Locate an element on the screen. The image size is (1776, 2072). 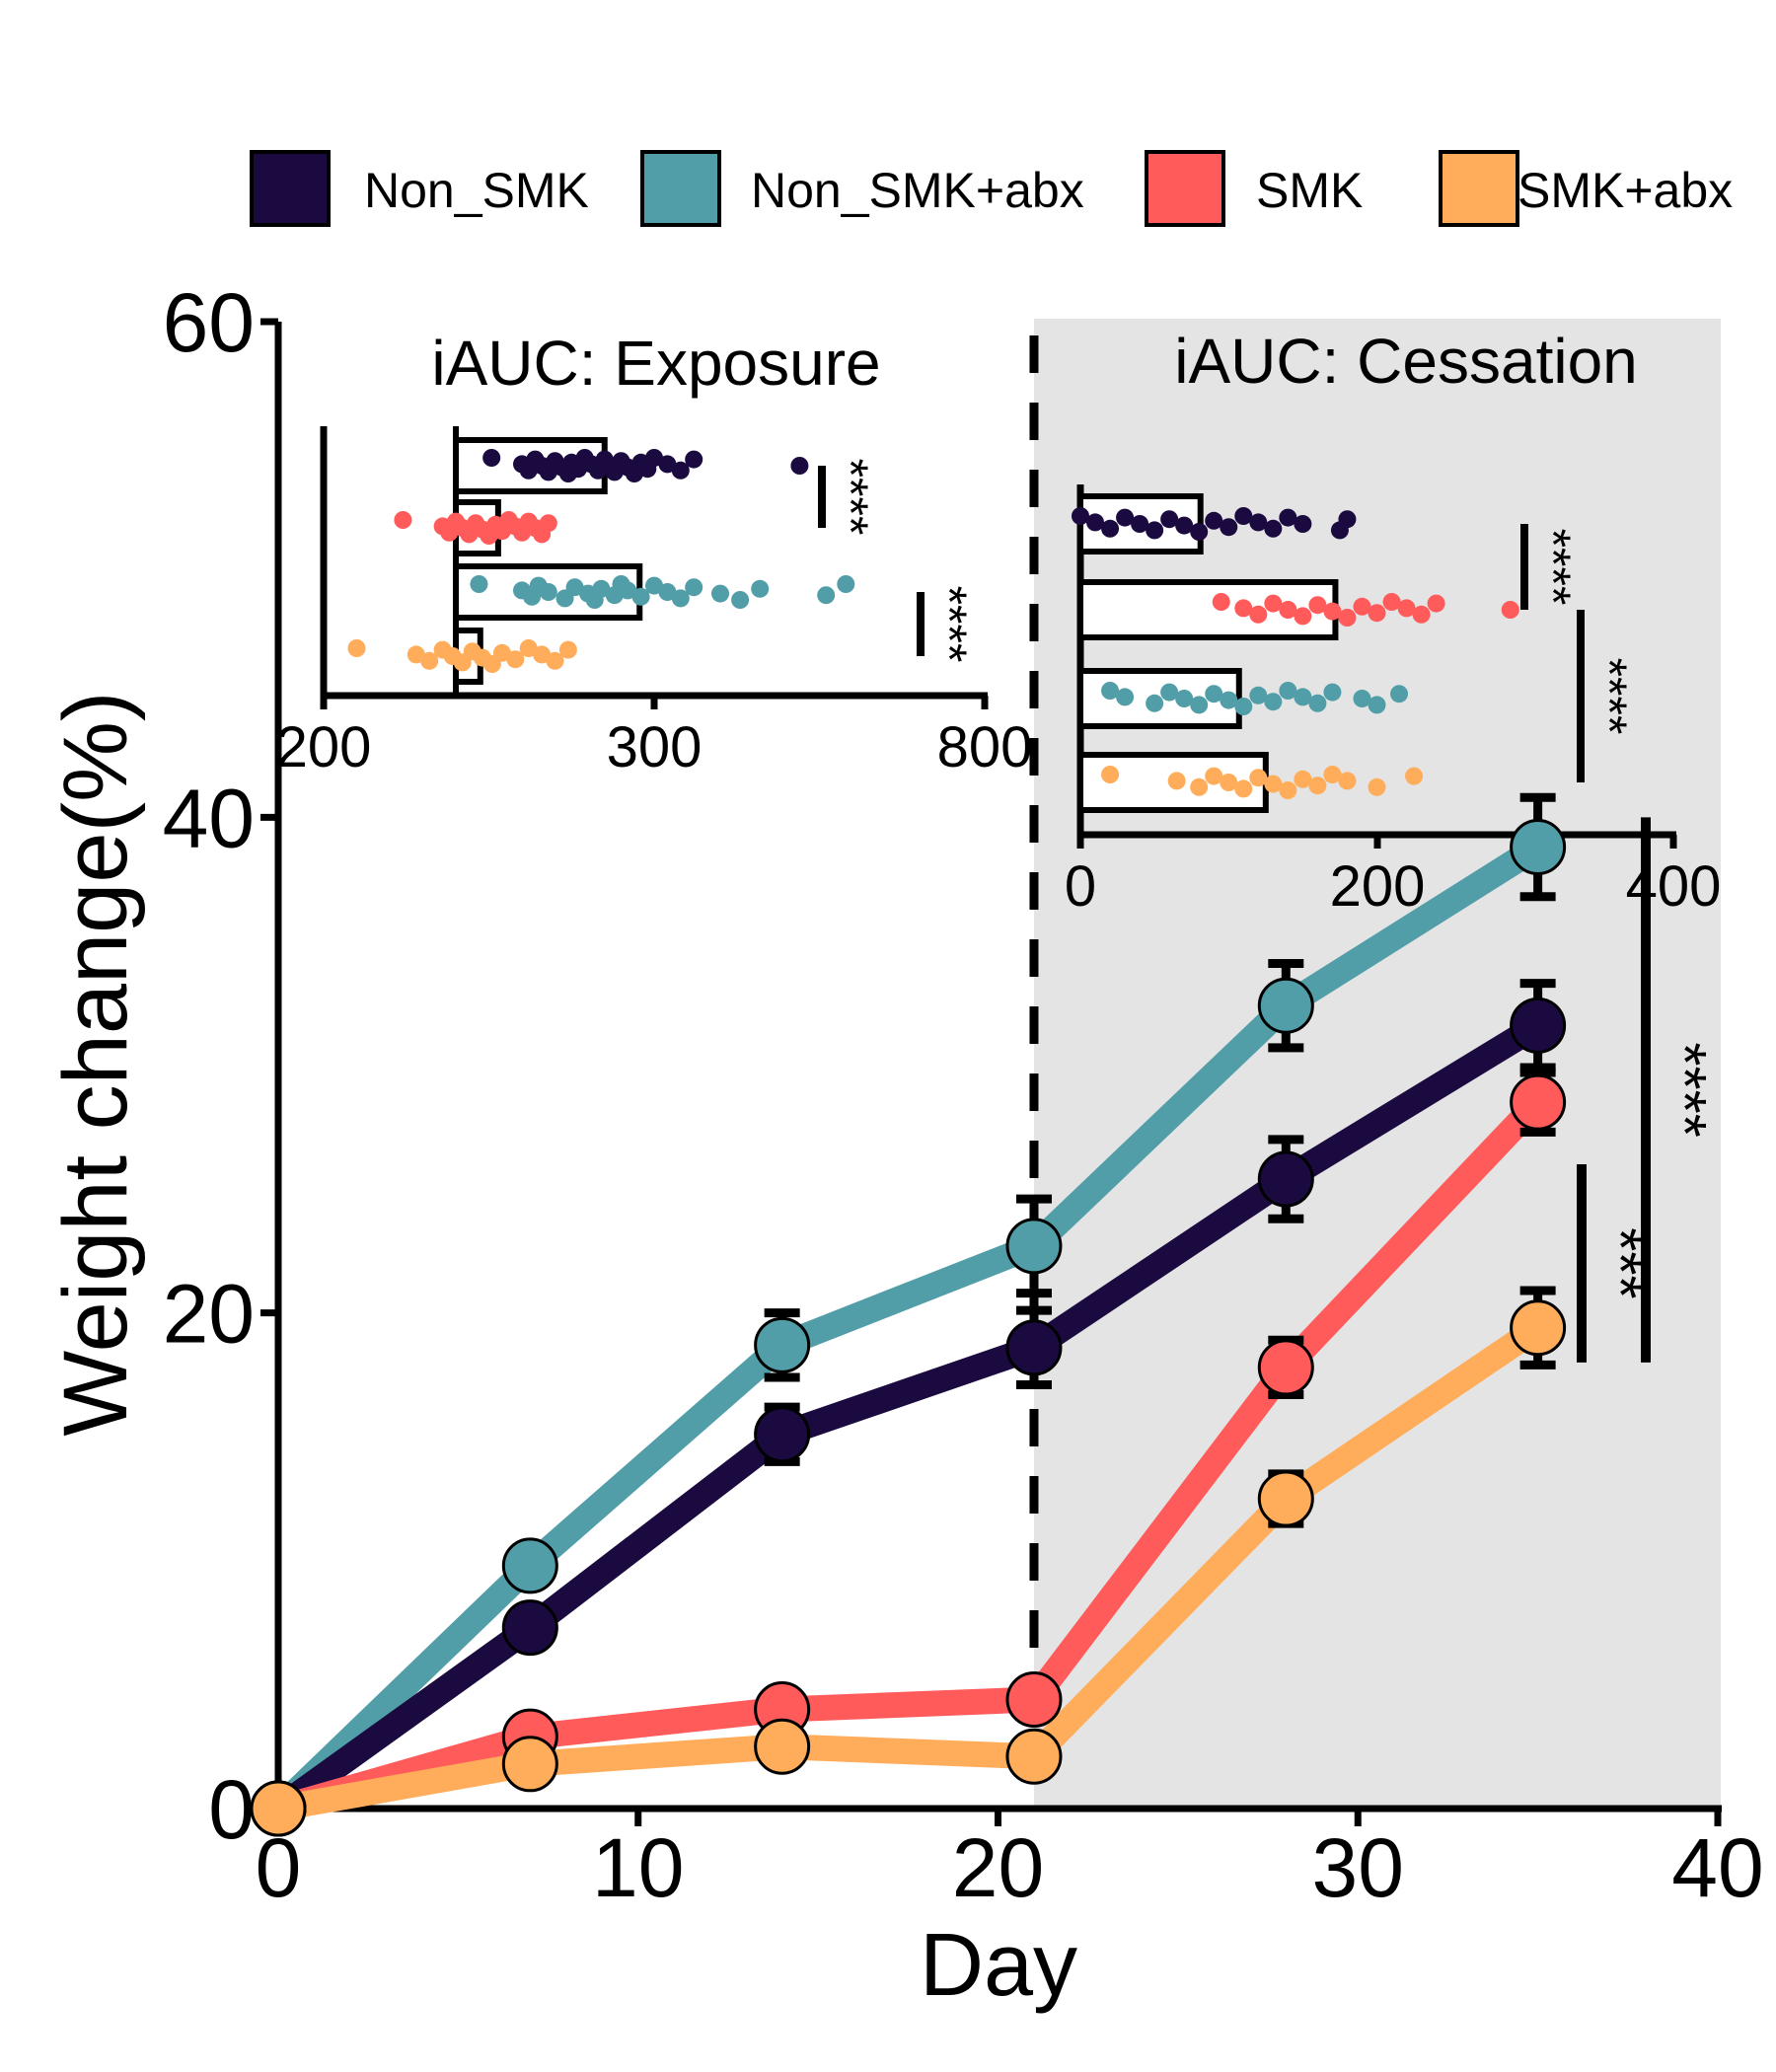
x-axis-label: Day is located at coordinates (999, 1966).